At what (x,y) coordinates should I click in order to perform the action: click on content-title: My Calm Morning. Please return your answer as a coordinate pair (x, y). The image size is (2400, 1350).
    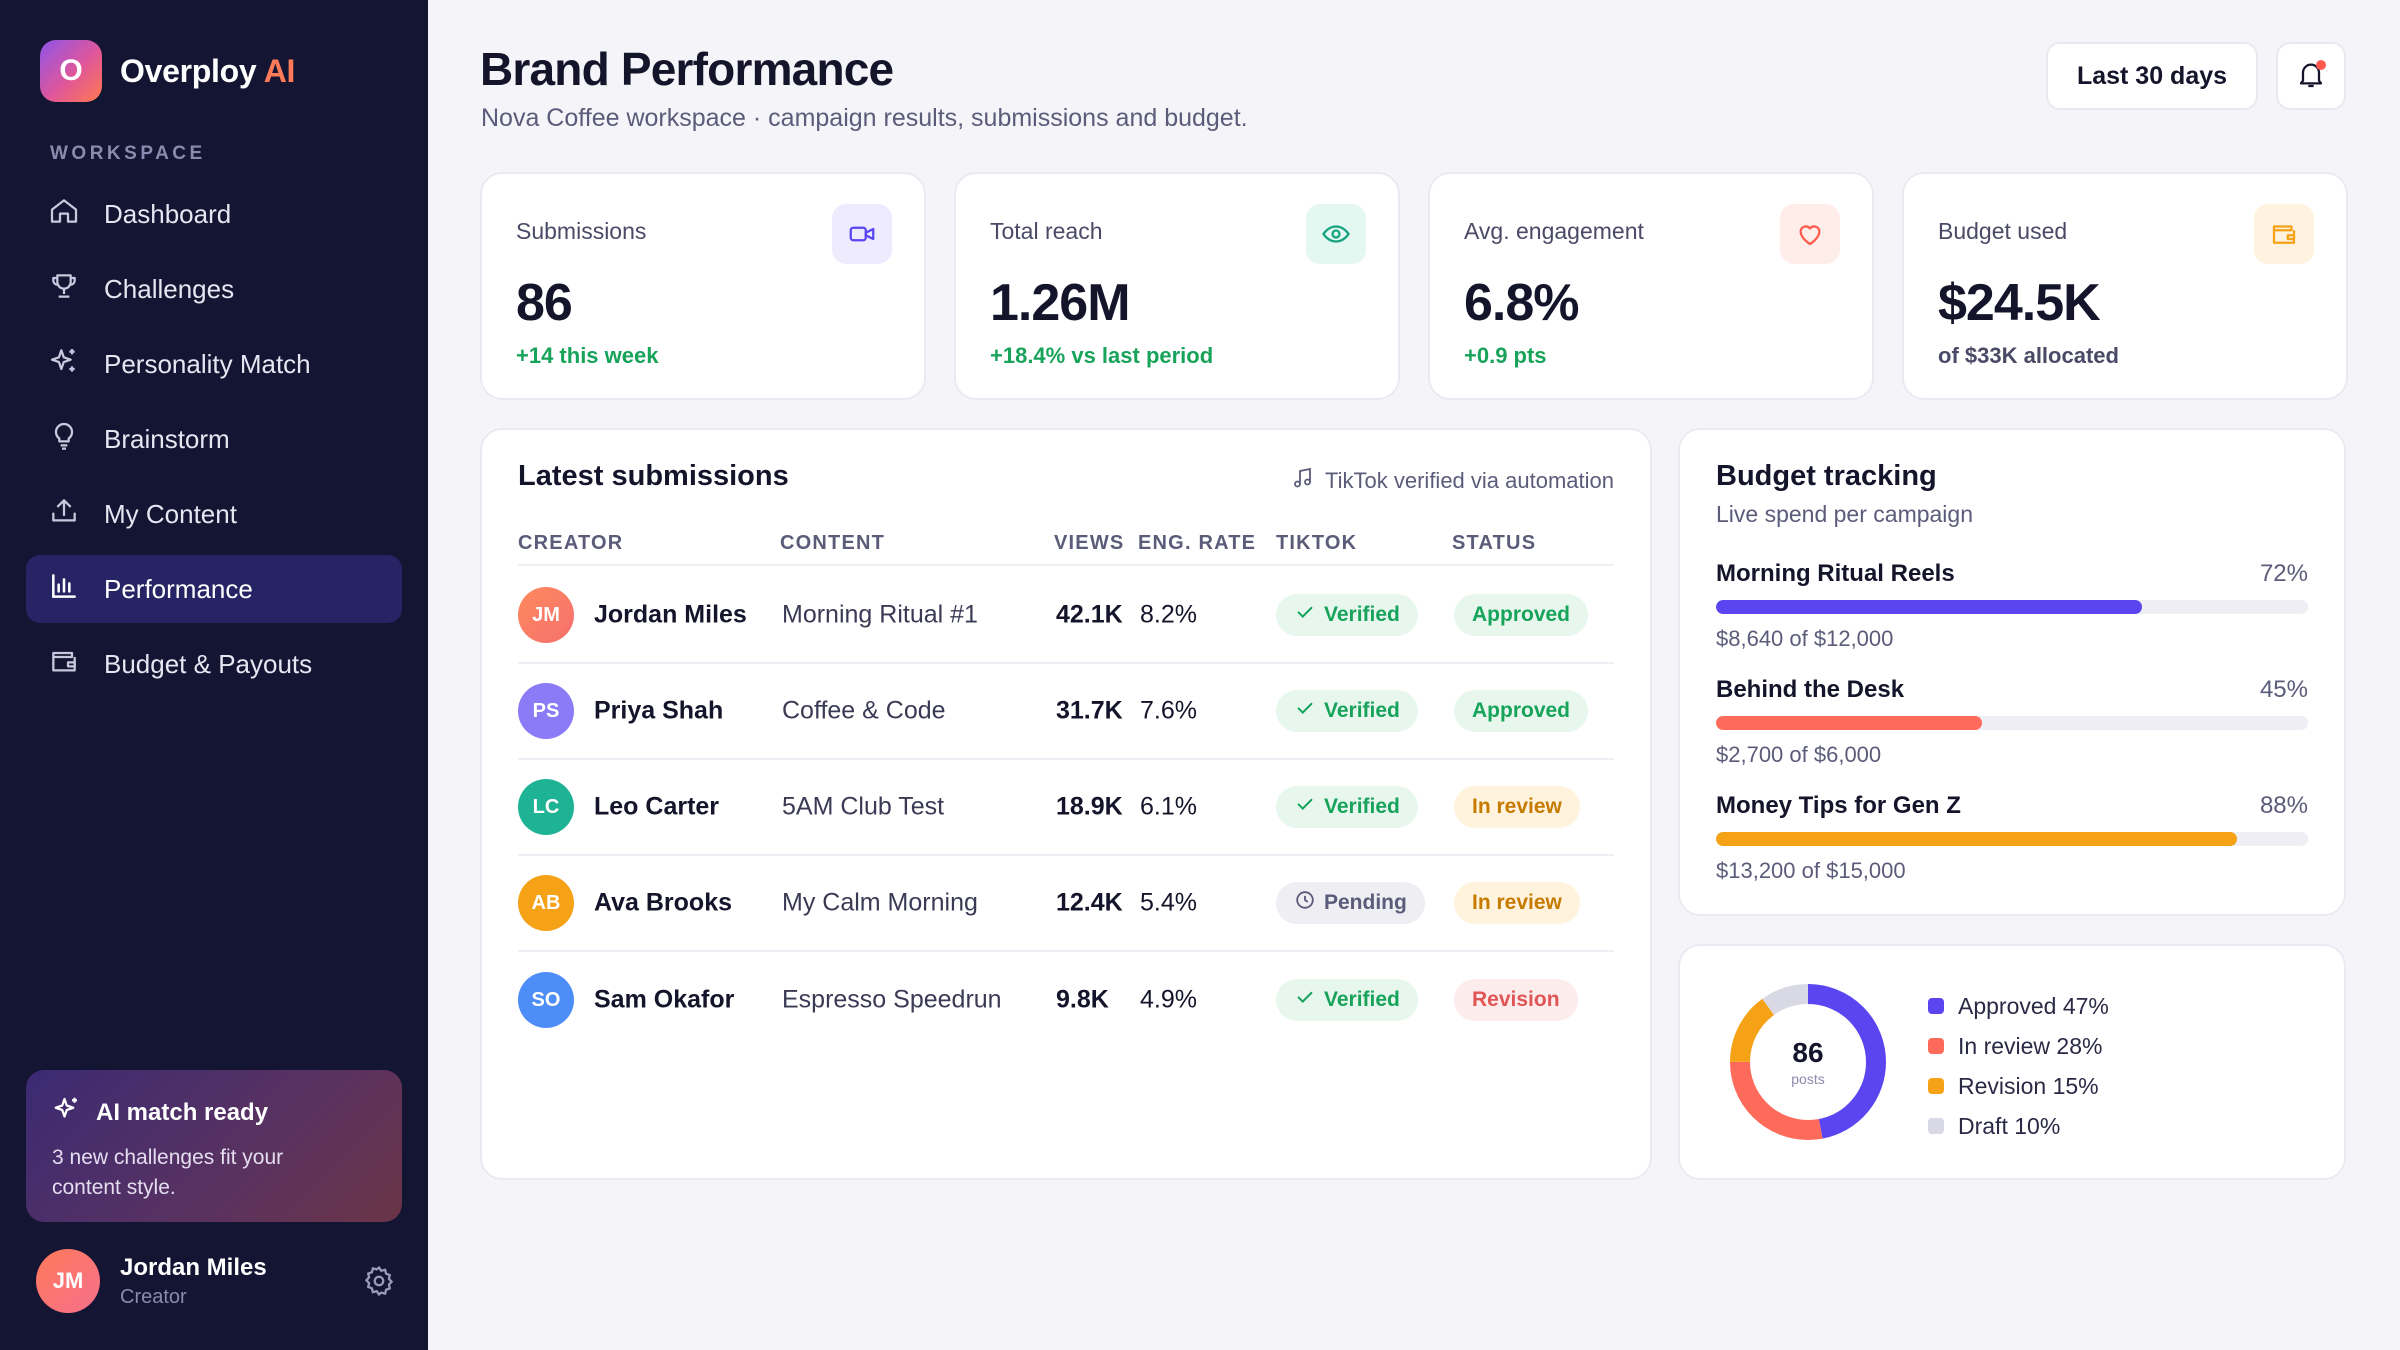
    Looking at the image, I should click on (880, 902).